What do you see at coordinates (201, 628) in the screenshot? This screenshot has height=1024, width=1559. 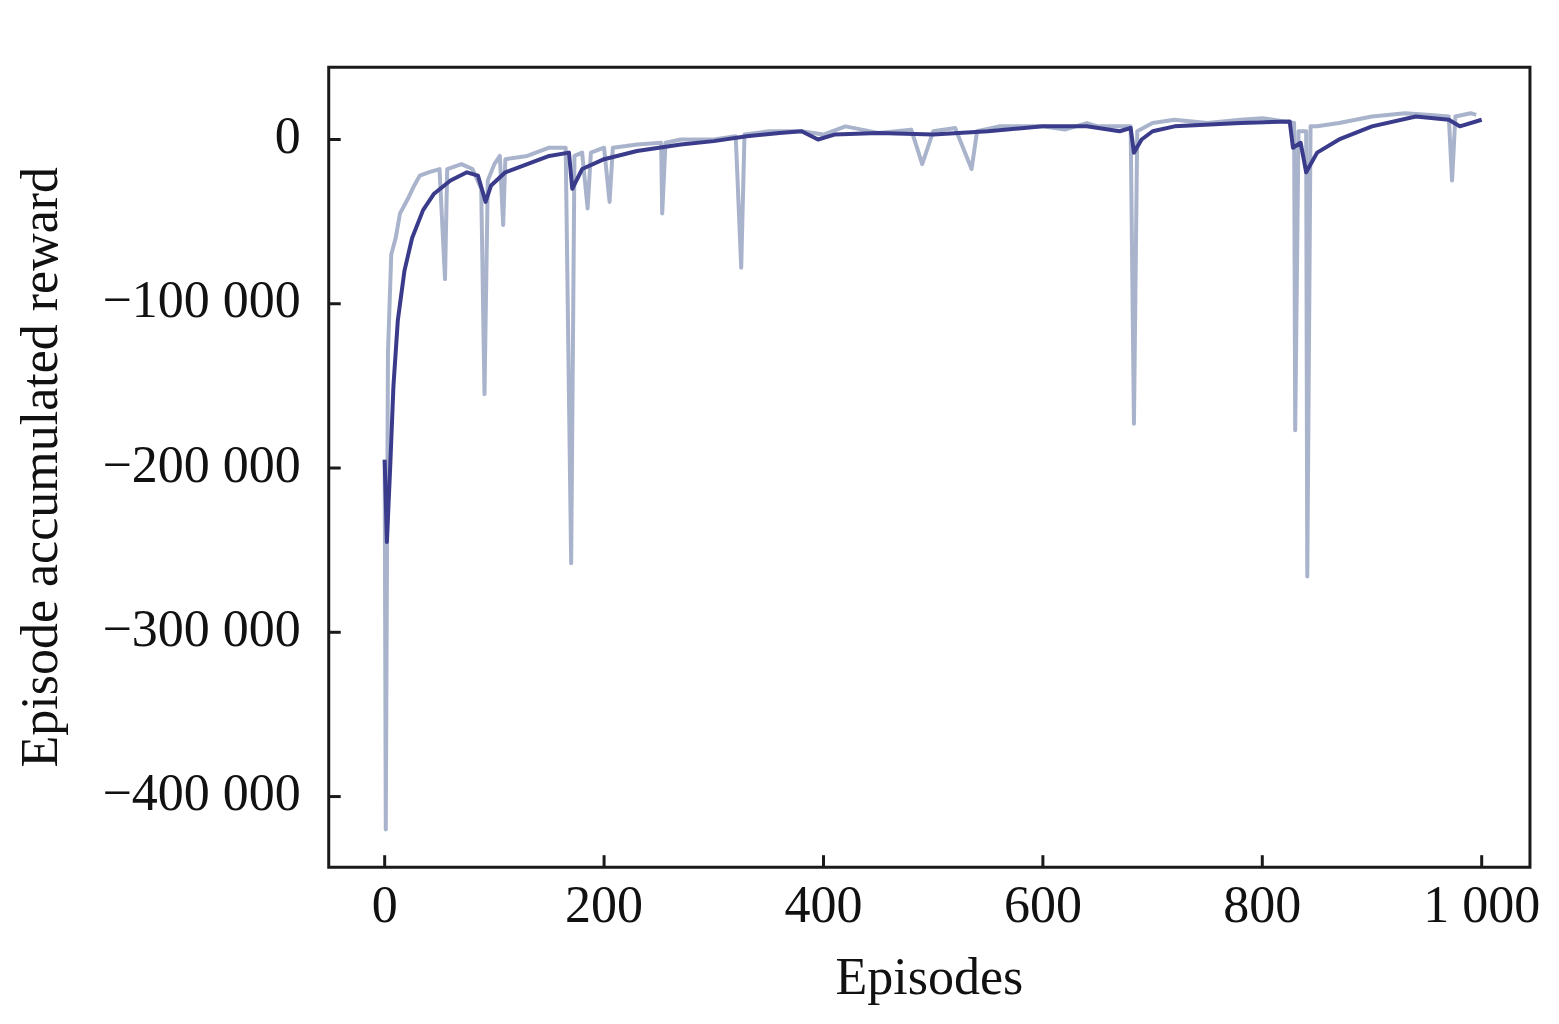 I see `y-tick-label: −300 000` at bounding box center [201, 628].